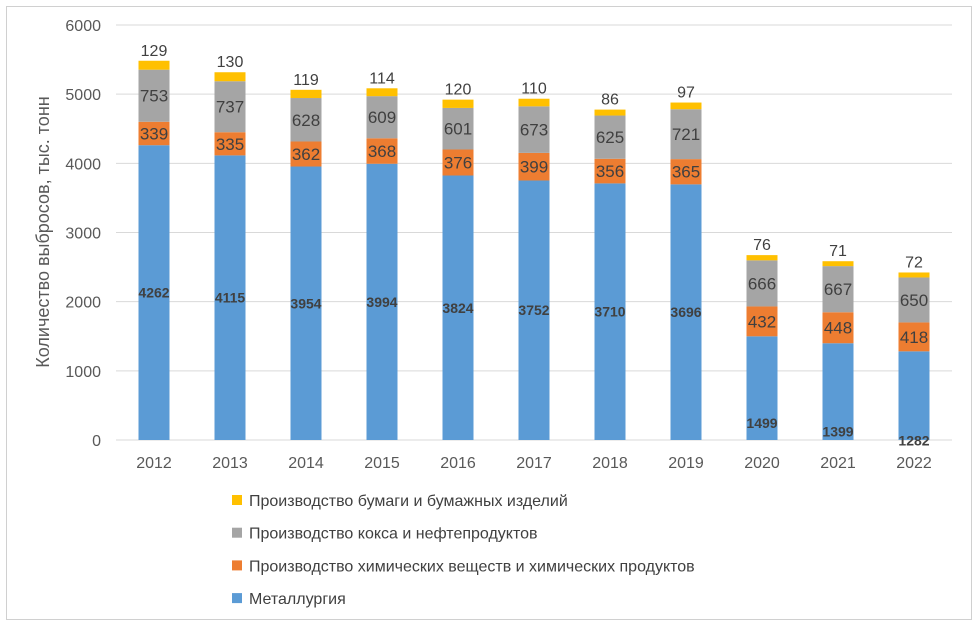 The image size is (980, 629). I want to click on data-label: 721, so click(686, 134).